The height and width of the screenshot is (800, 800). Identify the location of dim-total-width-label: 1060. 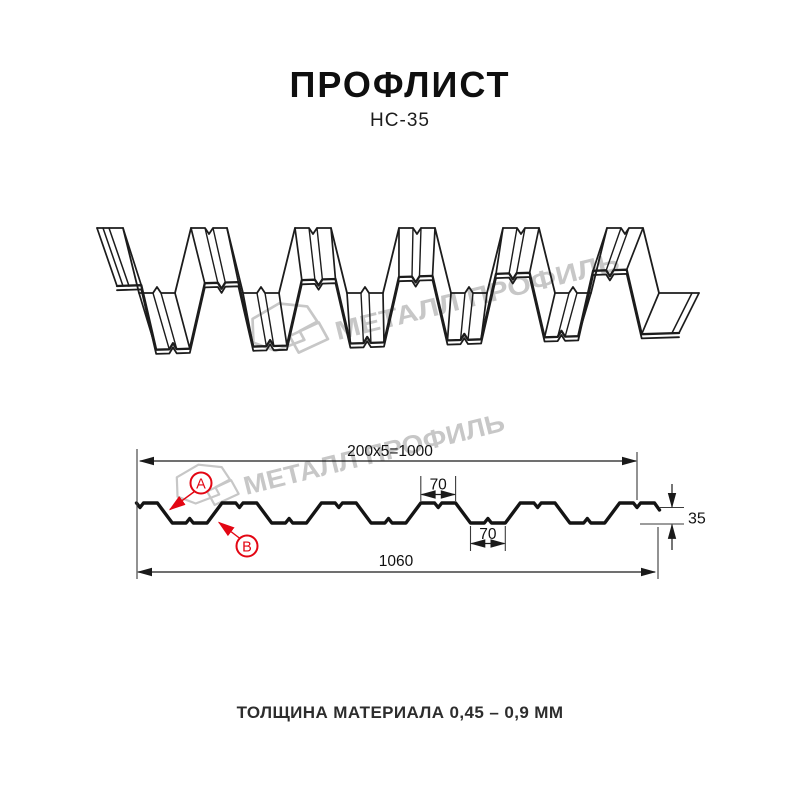
(396, 561).